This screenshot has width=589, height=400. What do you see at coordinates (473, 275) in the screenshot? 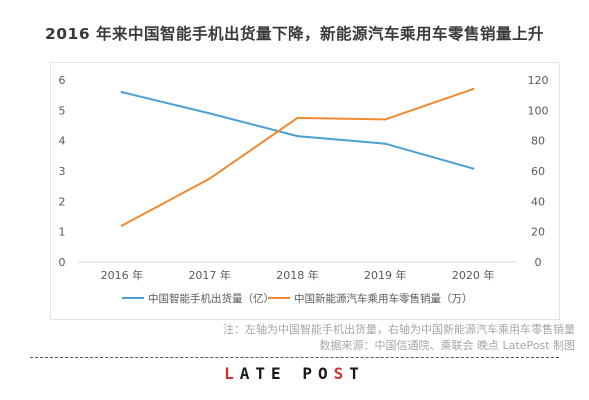
I see `x-tick-label: 2020 年` at bounding box center [473, 275].